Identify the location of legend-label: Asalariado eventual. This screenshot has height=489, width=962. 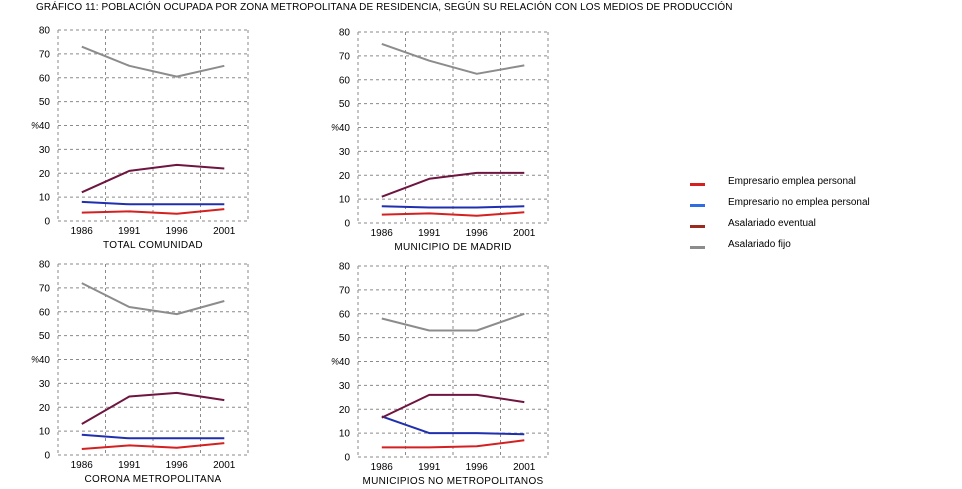
(772, 223).